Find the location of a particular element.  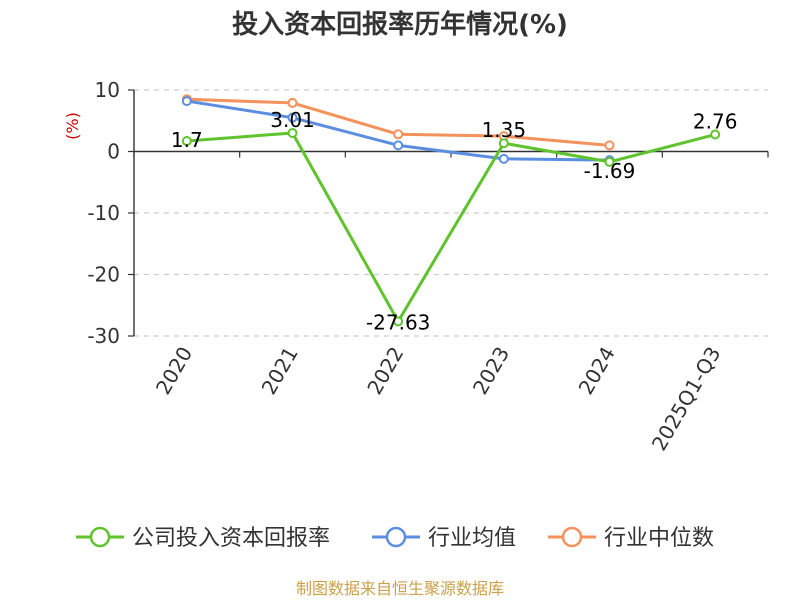

x-tick-label: 2024 is located at coordinates (597, 371).